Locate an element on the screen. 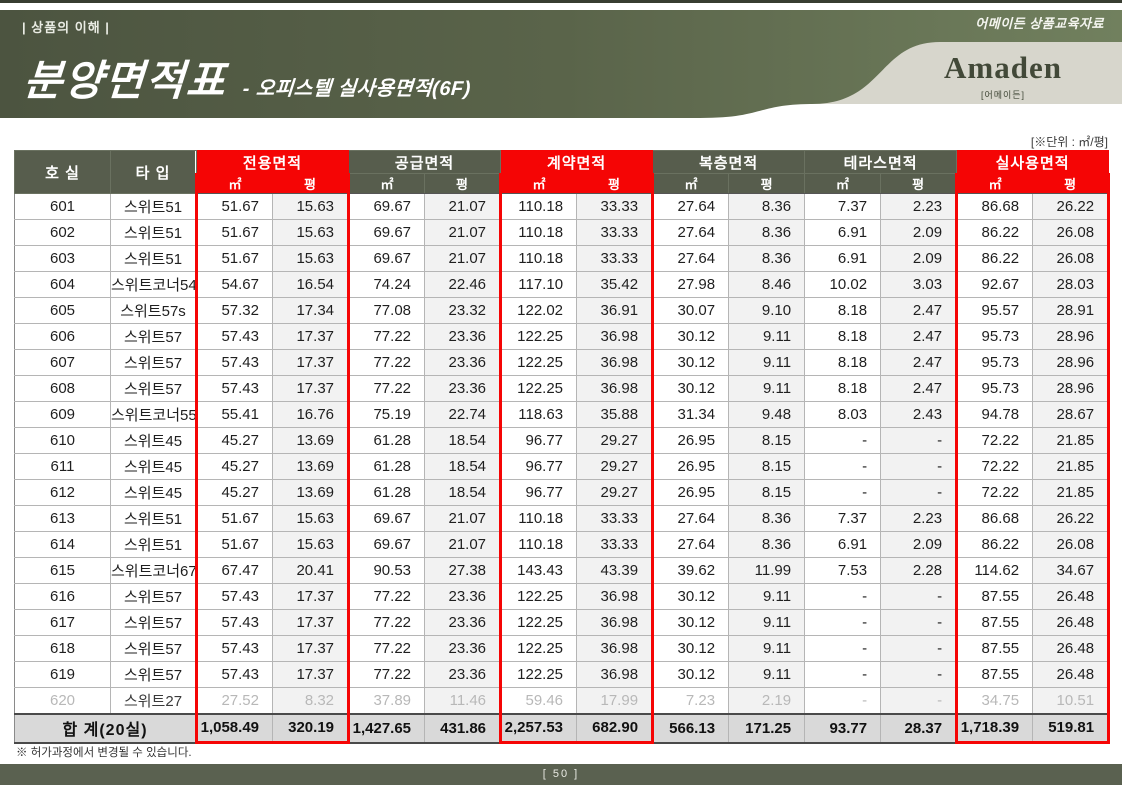 The width and height of the screenshot is (1122, 793). value-cell: 72.22 is located at coordinates (994, 466).